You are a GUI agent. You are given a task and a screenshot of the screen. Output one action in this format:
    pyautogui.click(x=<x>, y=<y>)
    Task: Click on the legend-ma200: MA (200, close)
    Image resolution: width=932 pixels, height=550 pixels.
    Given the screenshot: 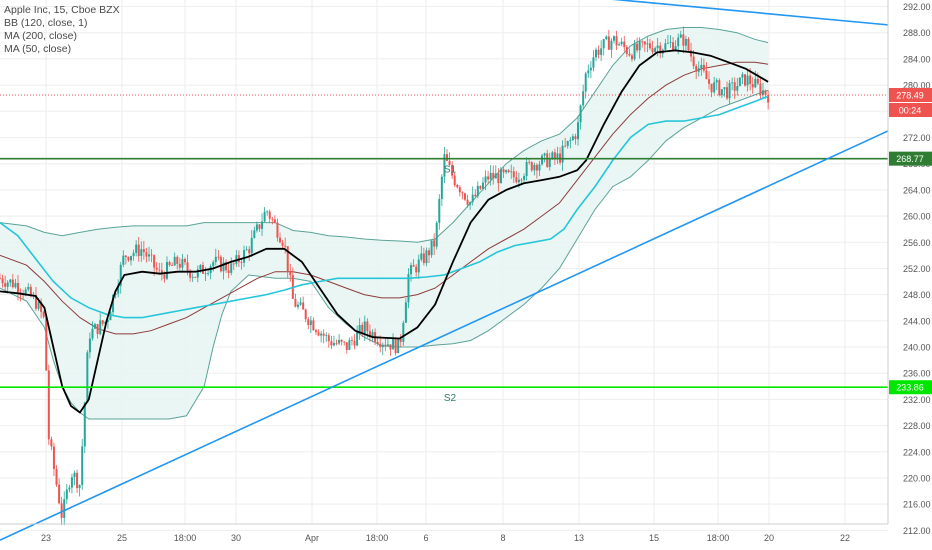 What is the action you would take?
    pyautogui.click(x=40, y=36)
    